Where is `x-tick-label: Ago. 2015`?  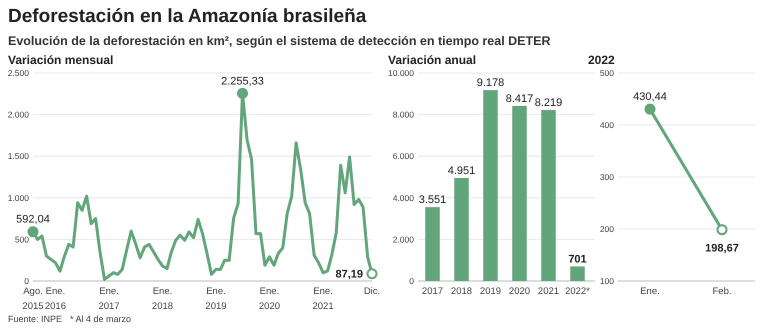
x-tick-label: Ago. 2015 is located at coordinates (33, 299).